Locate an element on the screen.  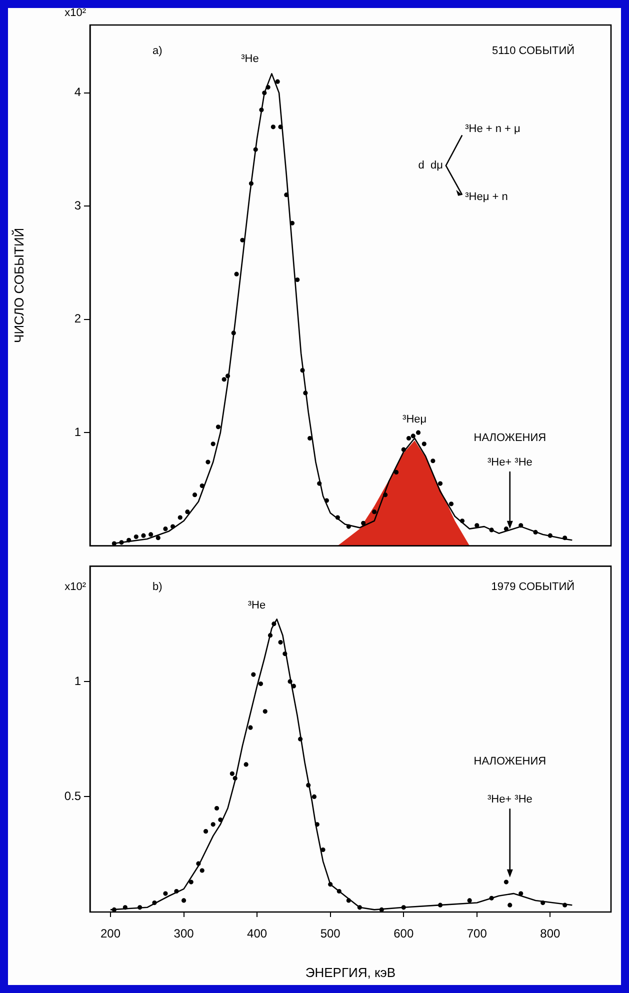
y-tick-label: 2 is located at coordinates (78, 319).